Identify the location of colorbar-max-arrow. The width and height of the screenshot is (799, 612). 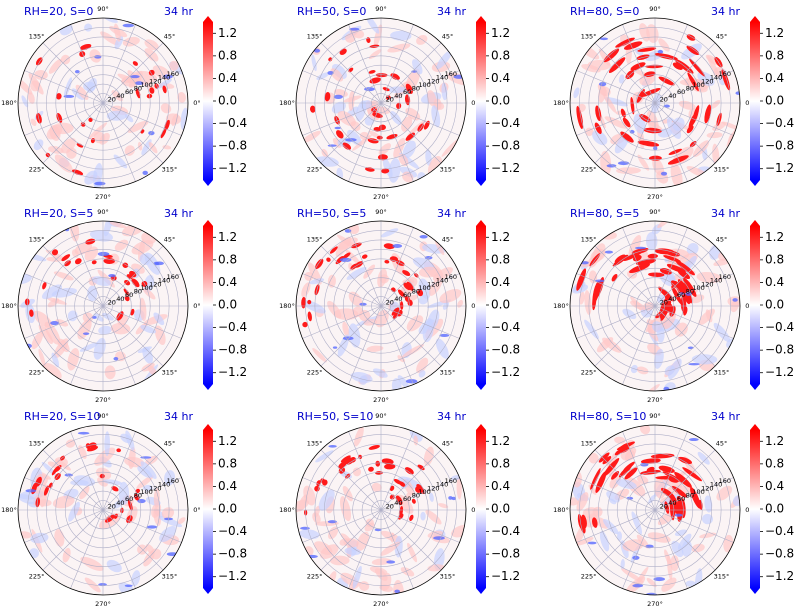
(481, 223).